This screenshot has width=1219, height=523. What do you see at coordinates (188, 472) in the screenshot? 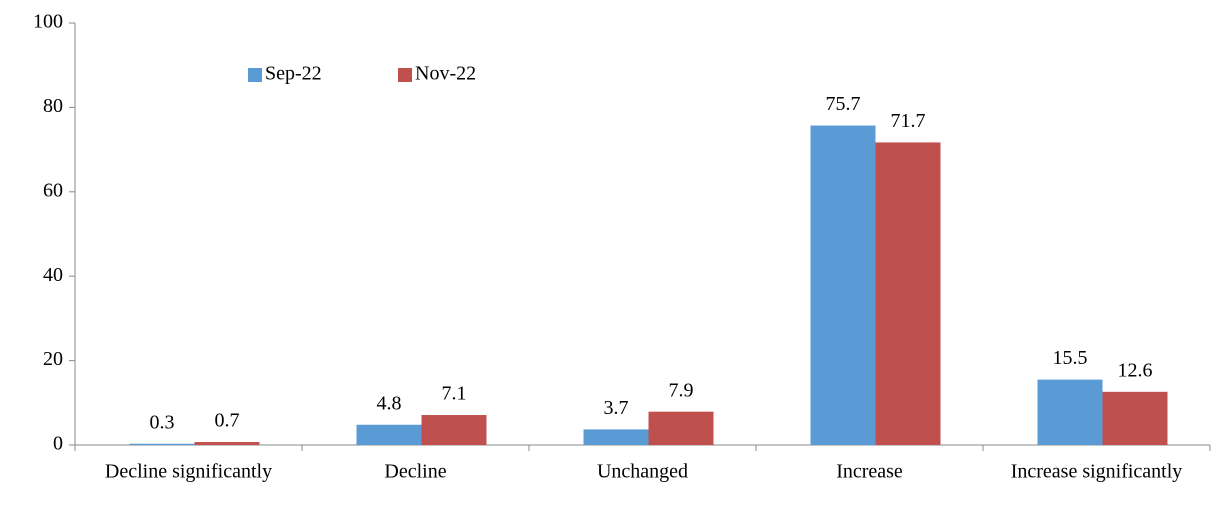
I see `x-tick-label: Decline significantly` at bounding box center [188, 472].